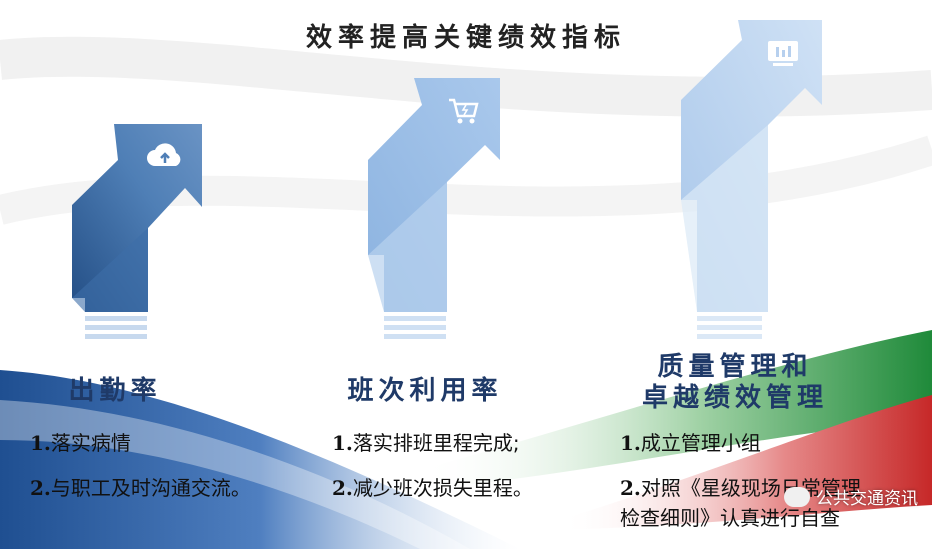 Image resolution: width=932 pixels, height=549 pixels. What do you see at coordinates (734, 398) in the screenshot?
I see `heading-line: 卓越绩效管理` at bounding box center [734, 398].